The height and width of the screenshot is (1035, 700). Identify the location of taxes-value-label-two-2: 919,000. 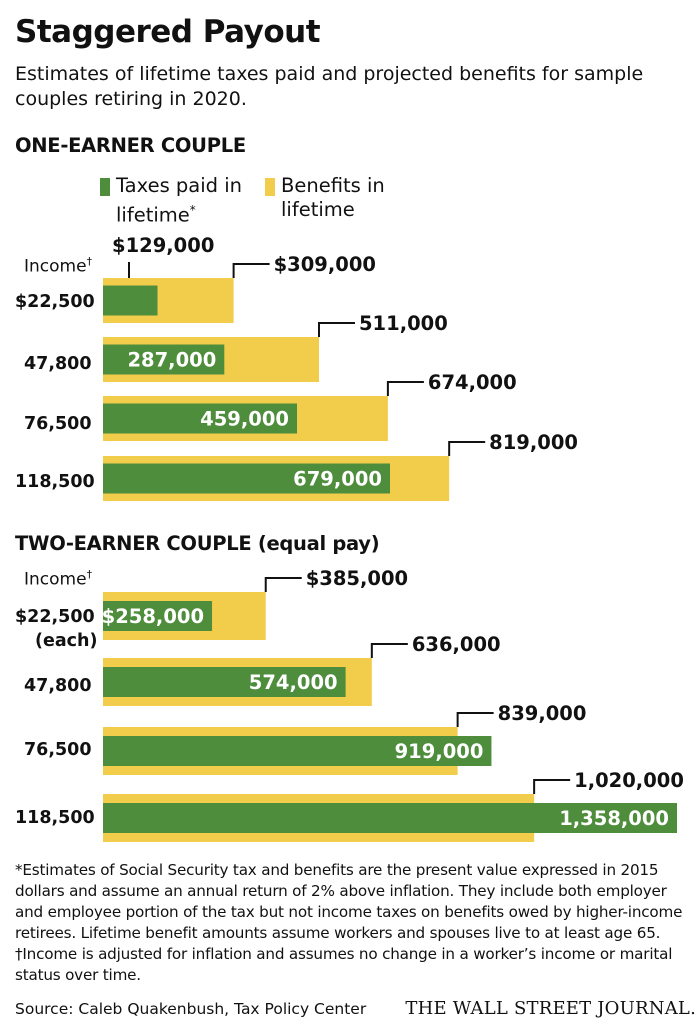
(439, 751).